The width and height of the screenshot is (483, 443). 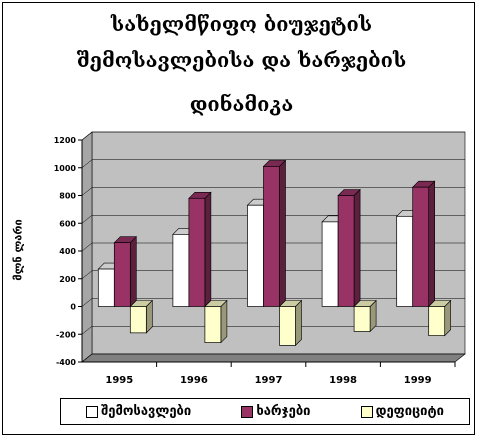 What do you see at coordinates (273, 358) in the screenshot?
I see `plot-floor` at bounding box center [273, 358].